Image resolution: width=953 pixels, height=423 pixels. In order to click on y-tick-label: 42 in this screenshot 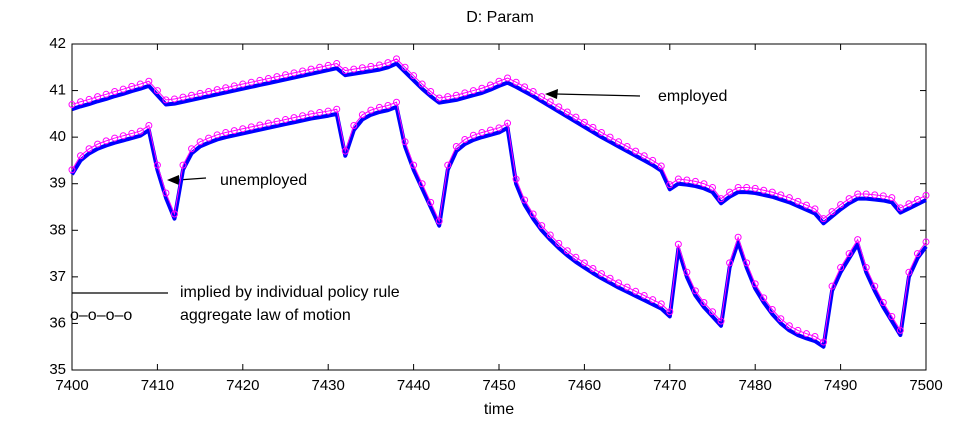, I will do `click(57, 43)`.